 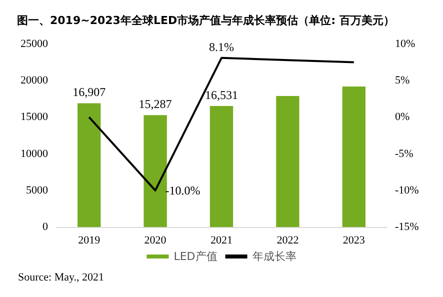 I want to click on x-tick-label: 2020, so click(x=155, y=240).